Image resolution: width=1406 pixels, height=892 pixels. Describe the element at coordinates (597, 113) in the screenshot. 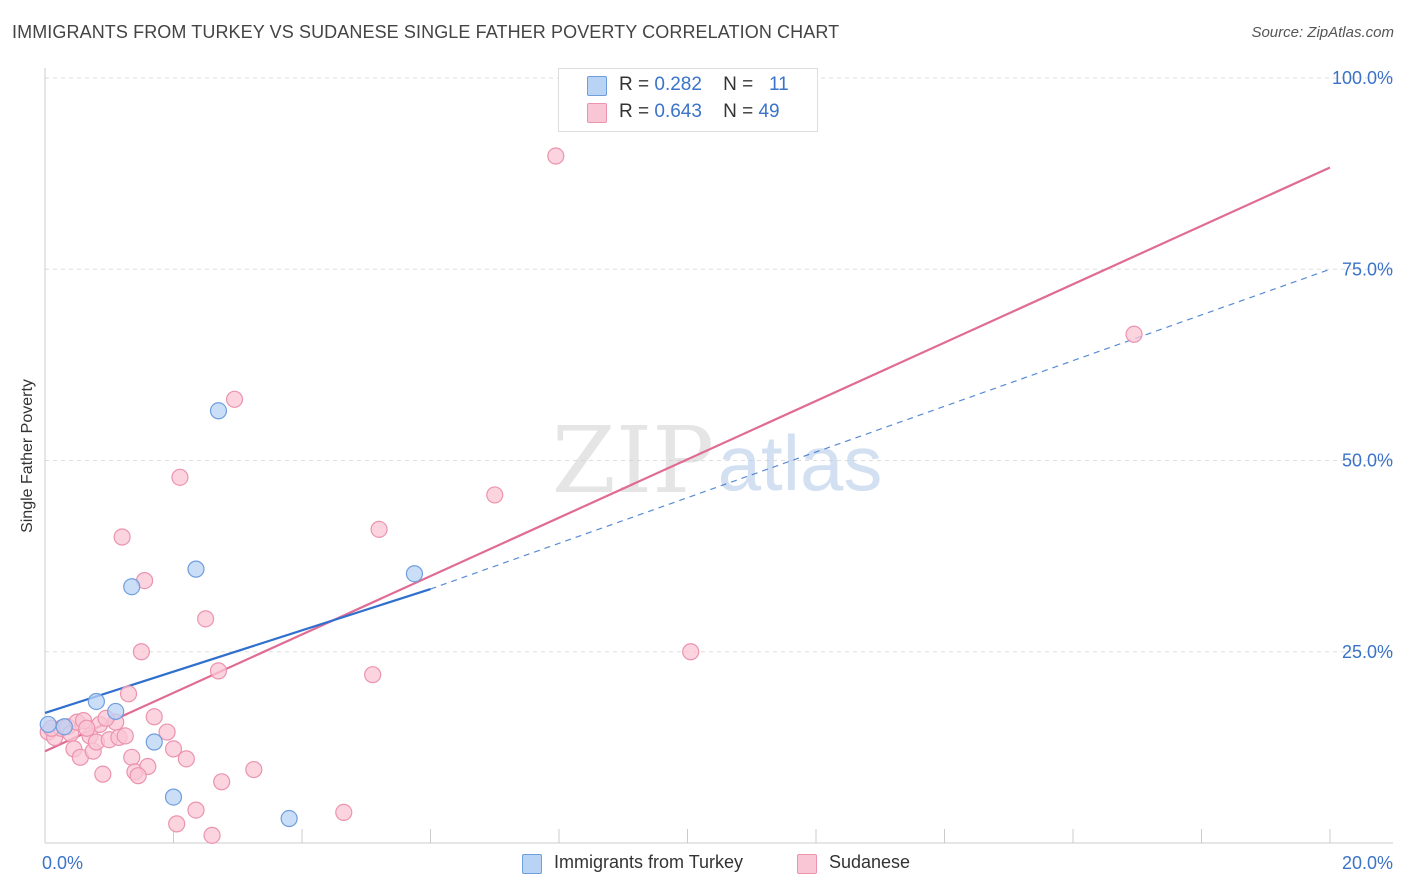

I see `sudanese-swatch` at that location.